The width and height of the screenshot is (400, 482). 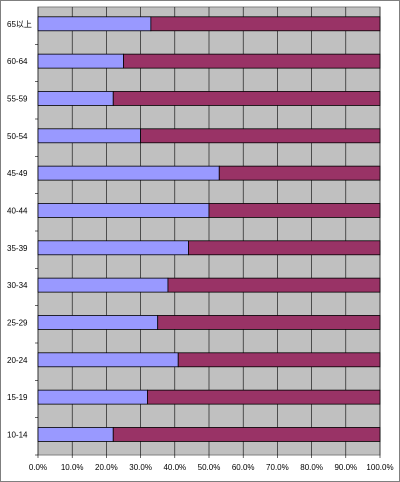 What do you see at coordinates (17, 360) in the screenshot?
I see `category-label: 20-24` at bounding box center [17, 360].